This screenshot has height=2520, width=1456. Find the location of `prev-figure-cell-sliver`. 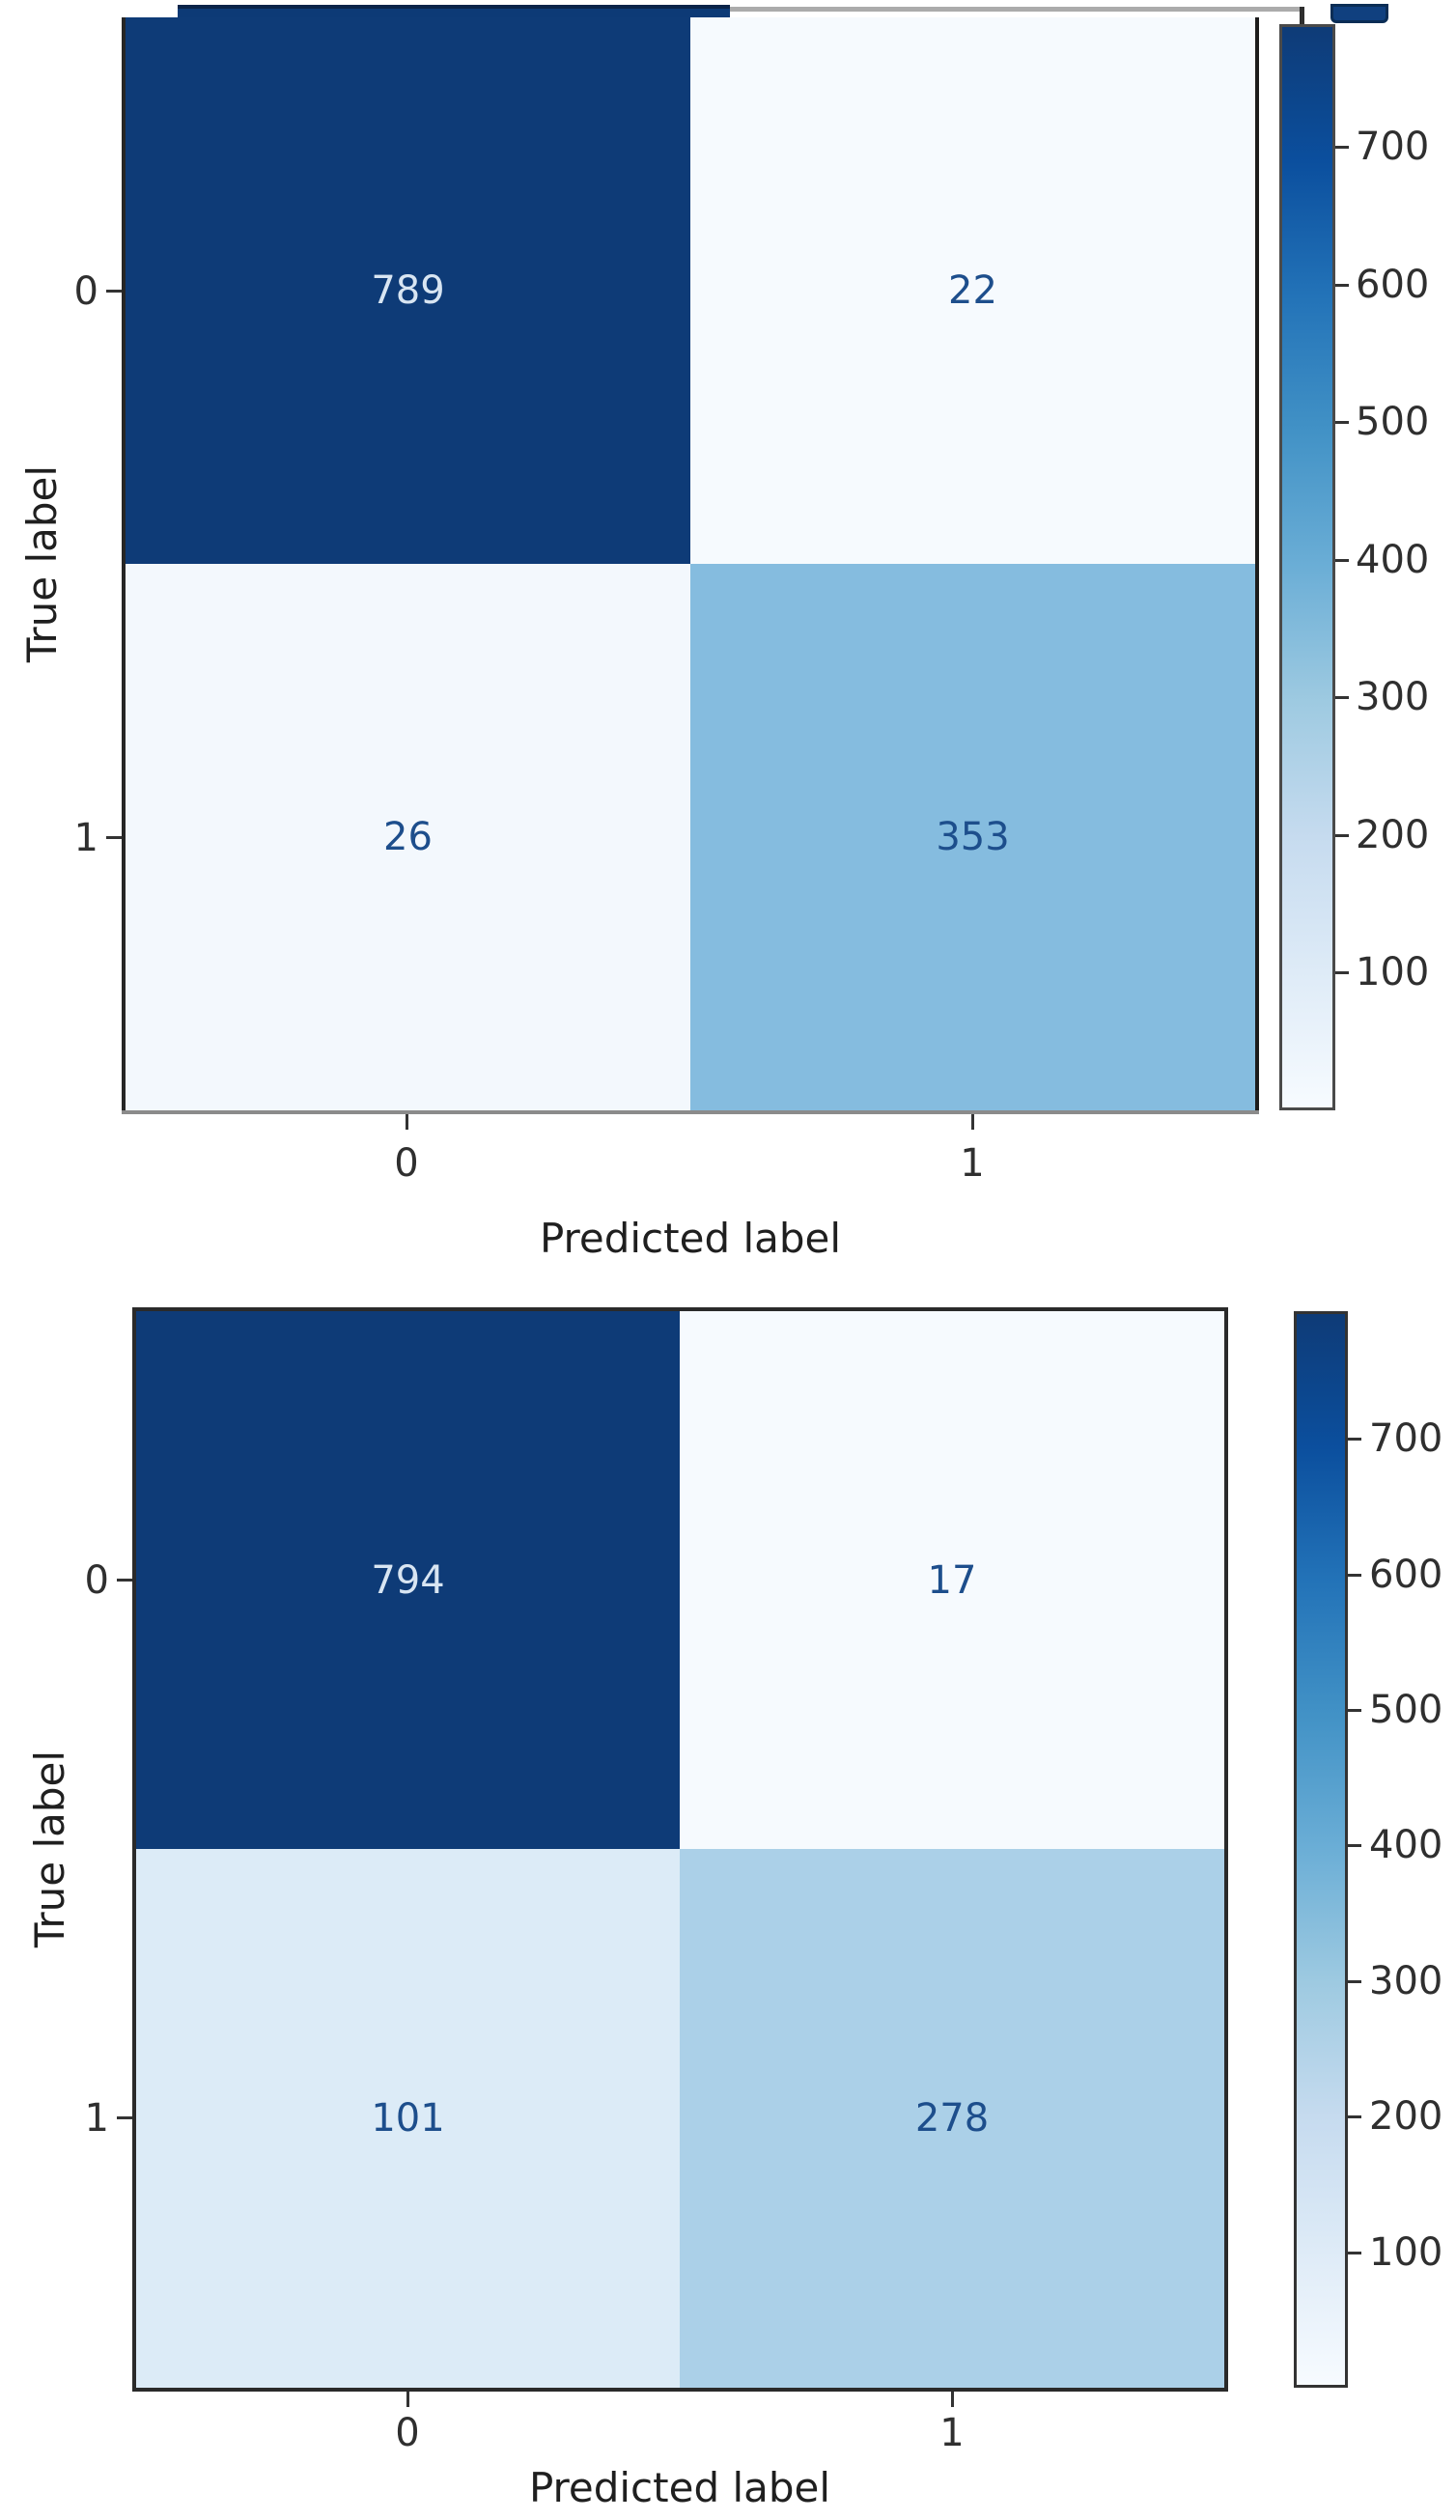

prev-figure-cell-sliver is located at coordinates (454, 11).